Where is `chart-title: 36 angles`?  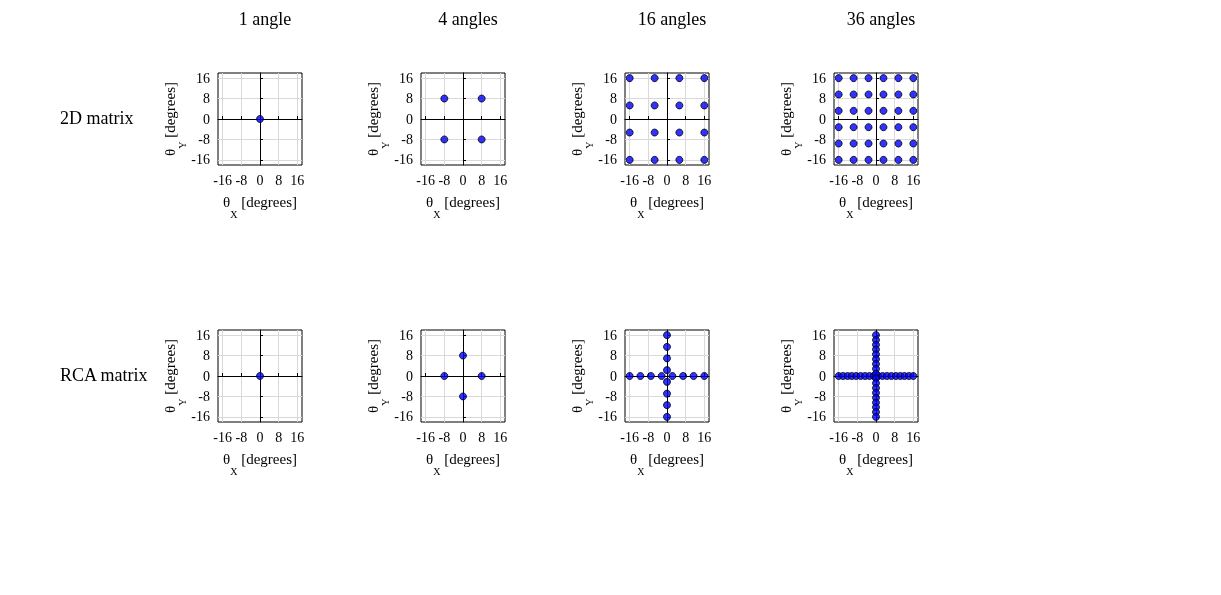
chart-title: 36 angles is located at coordinates (881, 19).